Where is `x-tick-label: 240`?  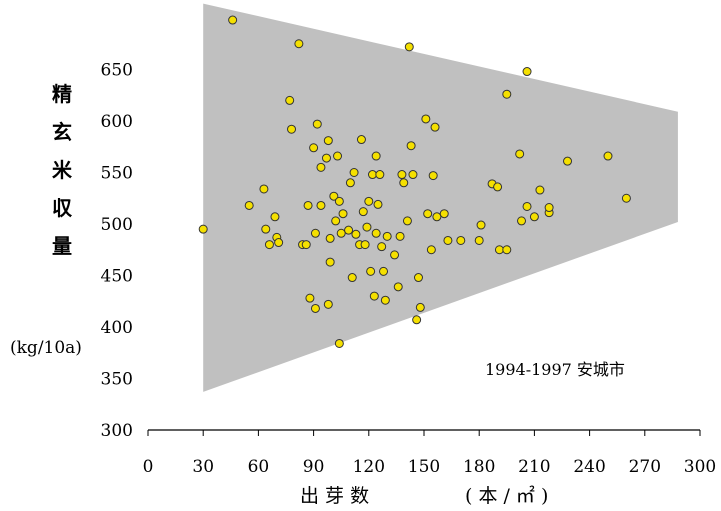 x-tick-label: 240 is located at coordinates (589, 467).